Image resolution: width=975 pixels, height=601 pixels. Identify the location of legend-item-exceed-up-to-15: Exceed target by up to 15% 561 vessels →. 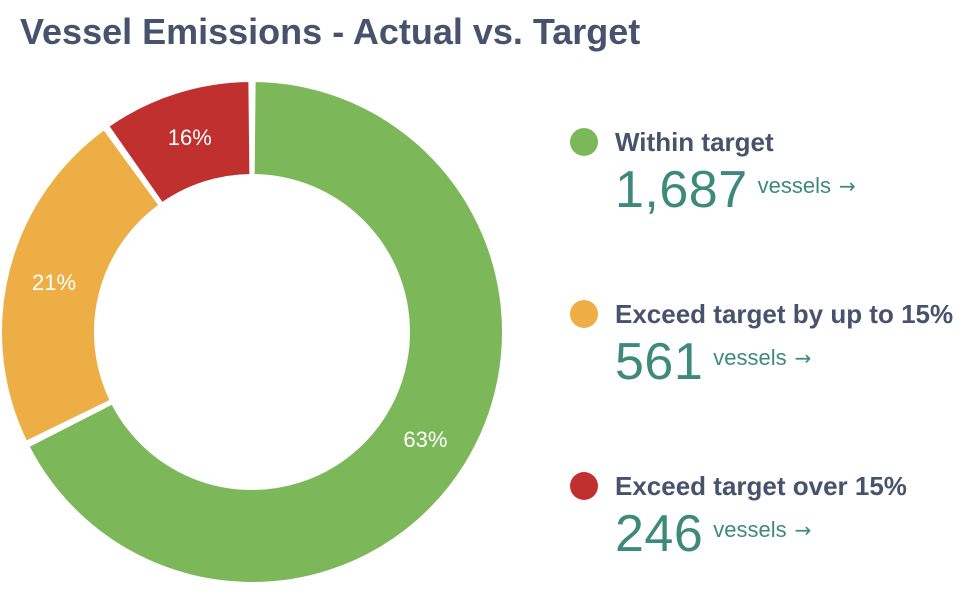
(770, 344).